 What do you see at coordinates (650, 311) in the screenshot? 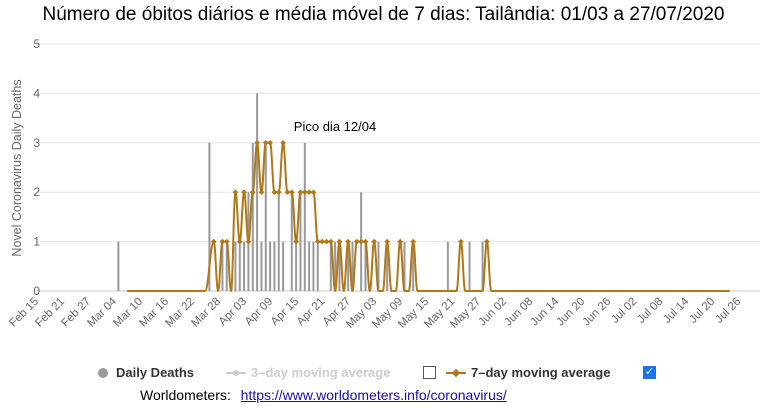
I see `x-tick-label: Jul 08` at bounding box center [650, 311].